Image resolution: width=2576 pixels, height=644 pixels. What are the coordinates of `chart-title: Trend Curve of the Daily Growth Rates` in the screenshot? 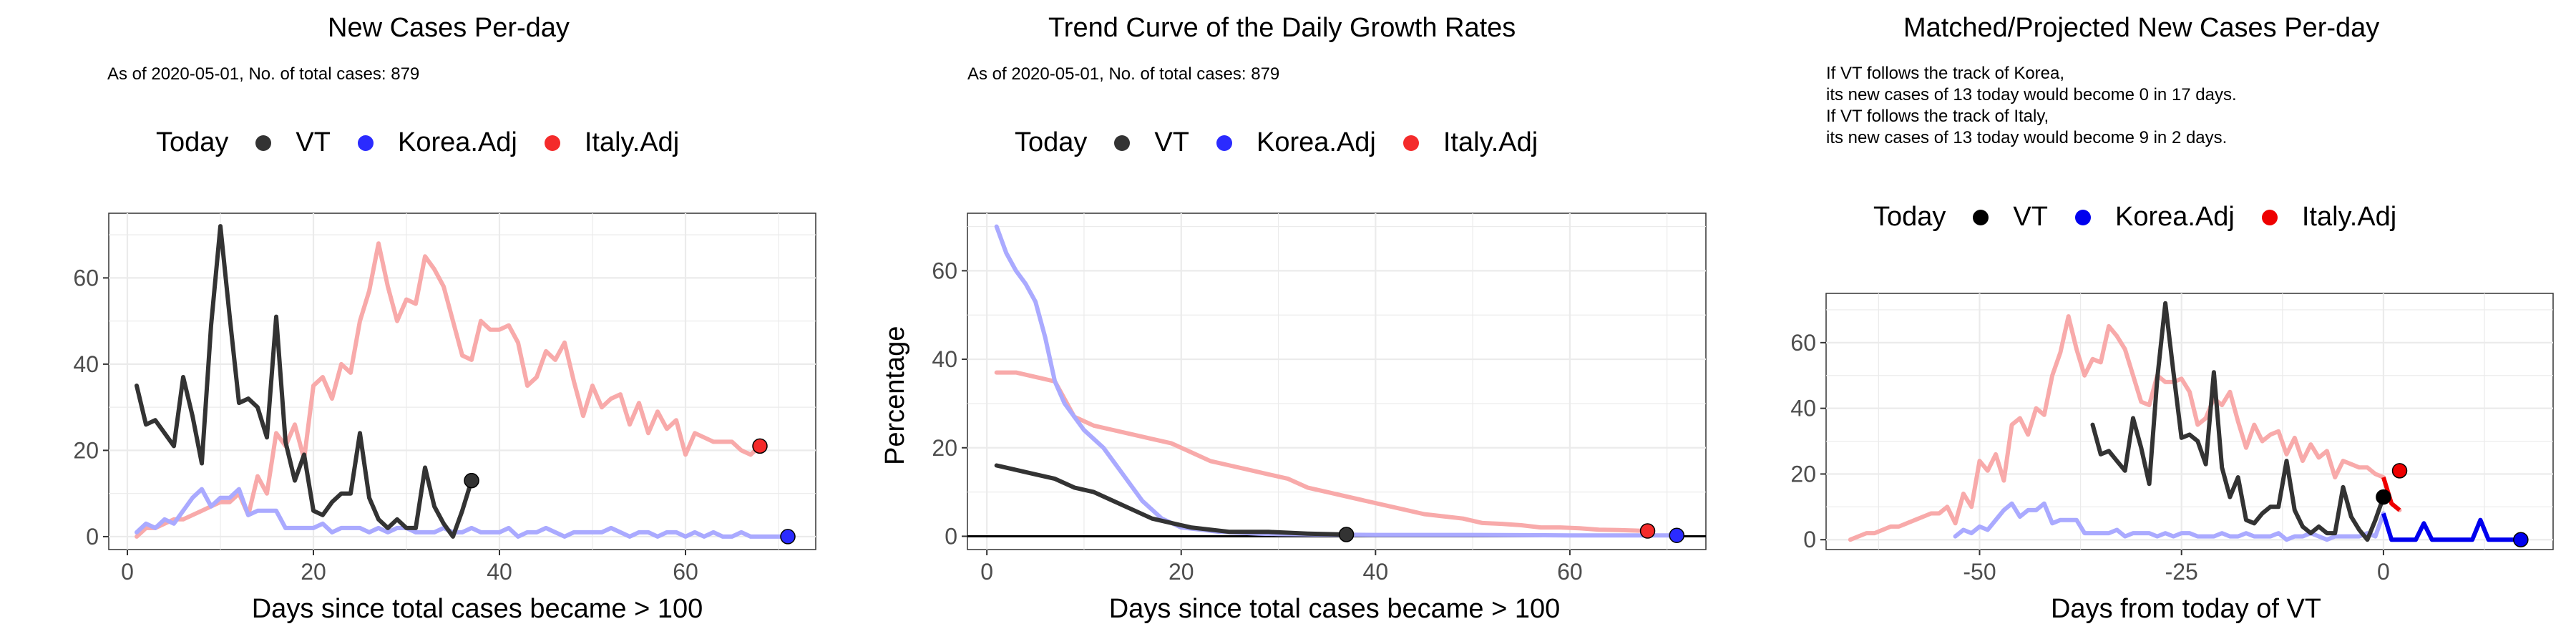 It's located at (1282, 28).